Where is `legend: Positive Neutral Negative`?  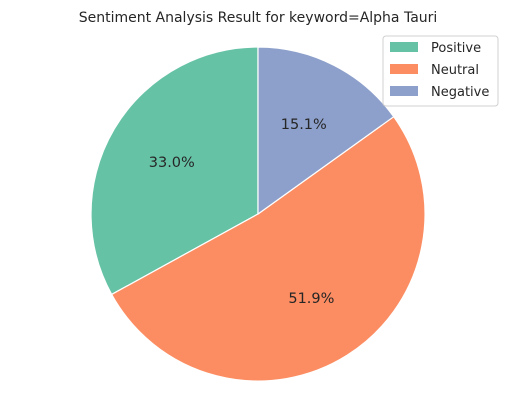
legend: Positive Neutral Negative is located at coordinates (440, 71).